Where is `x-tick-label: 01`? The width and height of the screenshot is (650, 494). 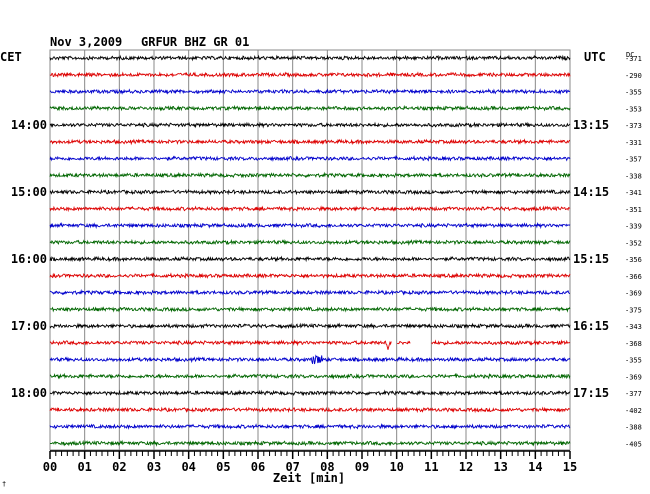
x-tick-label: 01 is located at coordinates (84, 467).